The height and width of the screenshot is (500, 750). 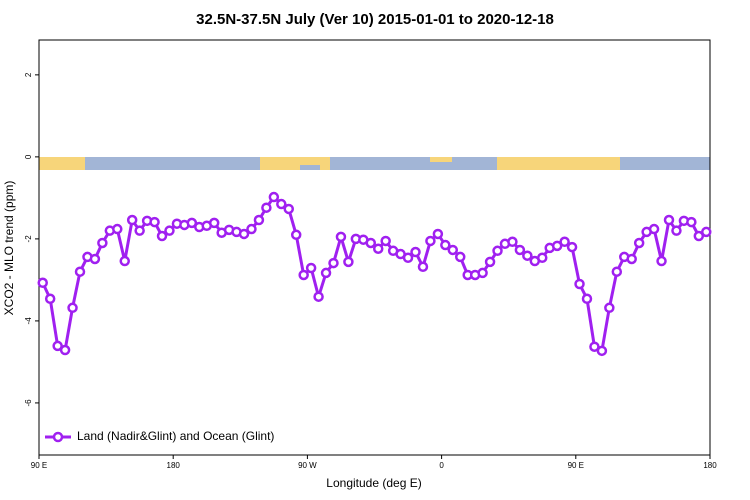 I want to click on y-tick-label: 0, so click(x=28, y=156).